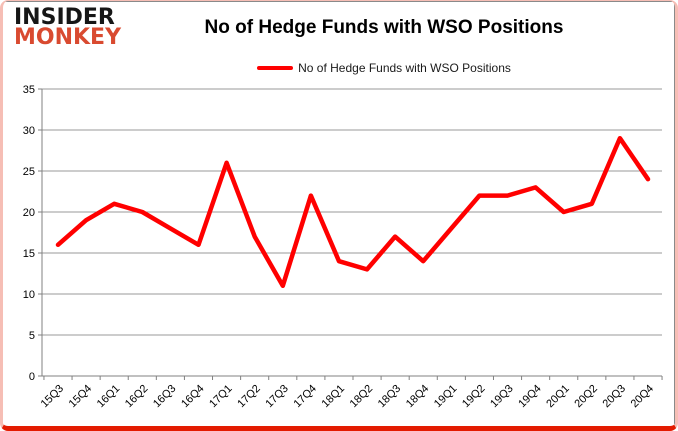 The height and width of the screenshot is (431, 678). What do you see at coordinates (502, 397) in the screenshot?
I see `x-tick-label: 19Q3` at bounding box center [502, 397].